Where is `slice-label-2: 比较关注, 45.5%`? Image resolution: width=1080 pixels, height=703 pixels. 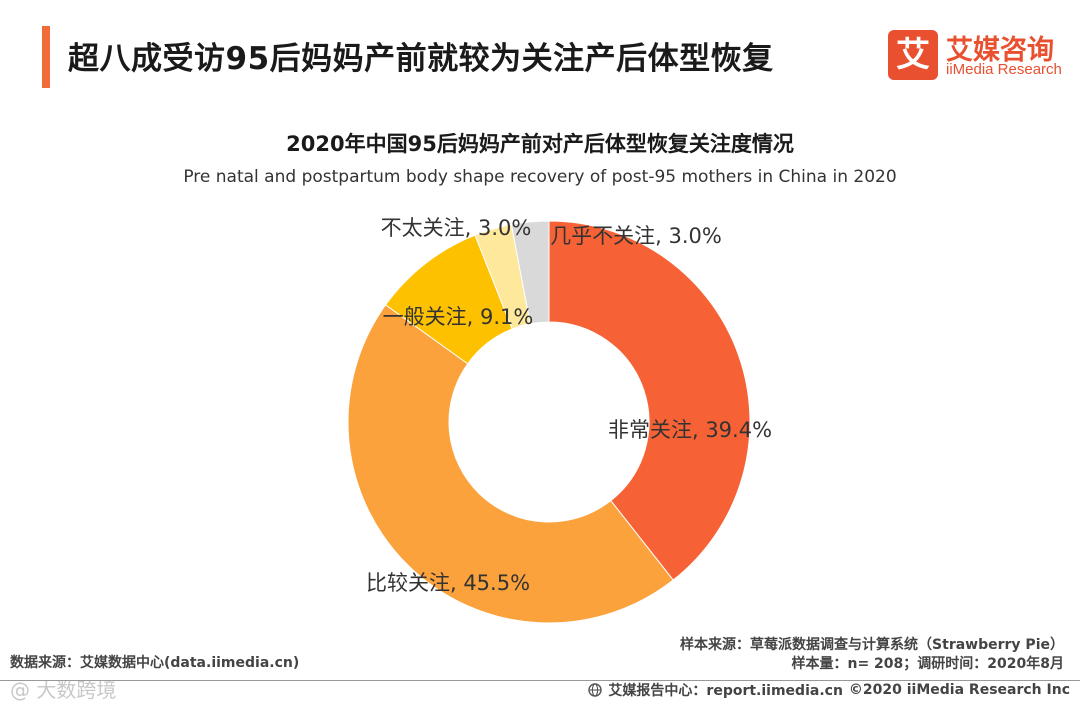 slice-label-2: 比较关注, 45.5% is located at coordinates (448, 583).